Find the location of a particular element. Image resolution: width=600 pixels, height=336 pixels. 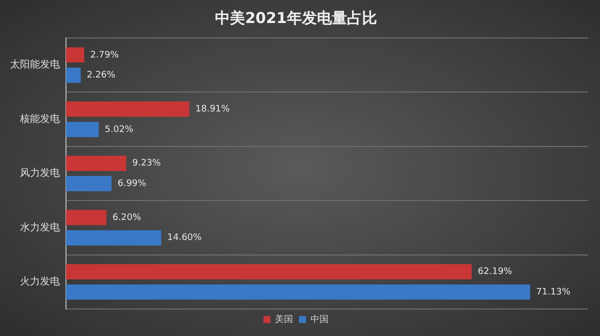

y-tick-label: 风力发电 is located at coordinates (40, 173).